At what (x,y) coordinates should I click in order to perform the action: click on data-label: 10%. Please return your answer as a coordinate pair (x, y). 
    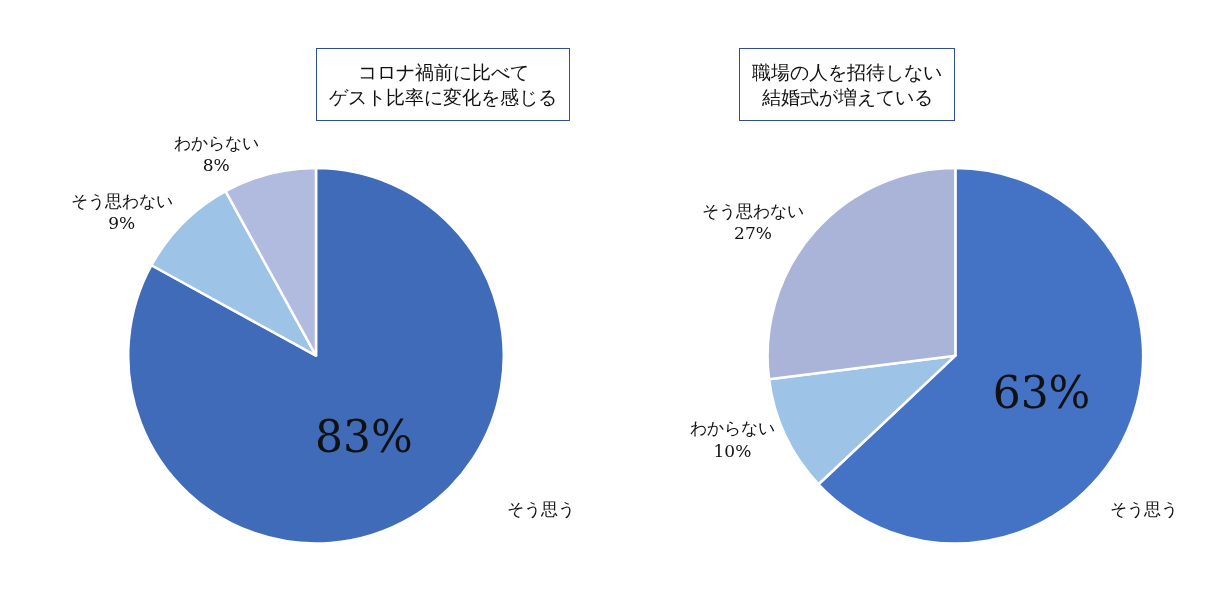
    Looking at the image, I should click on (732, 450).